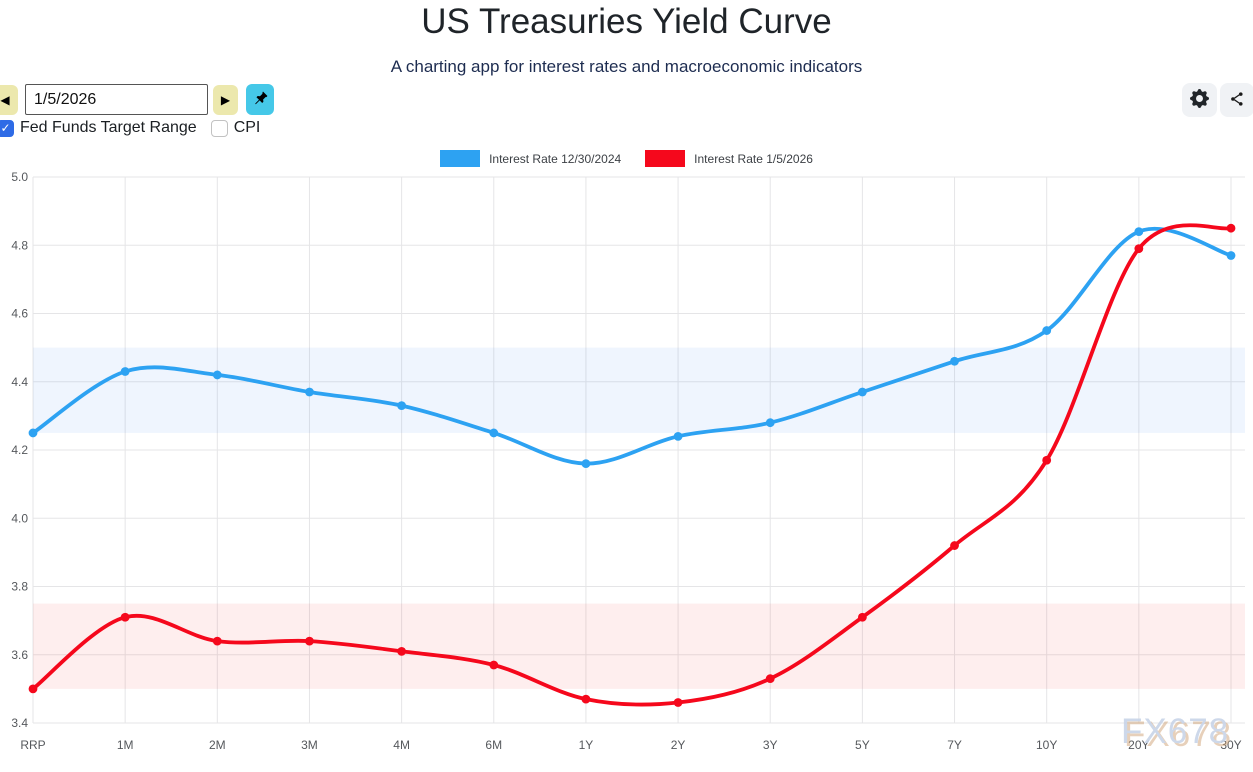  I want to click on next-date-button: ▶, so click(225, 100).